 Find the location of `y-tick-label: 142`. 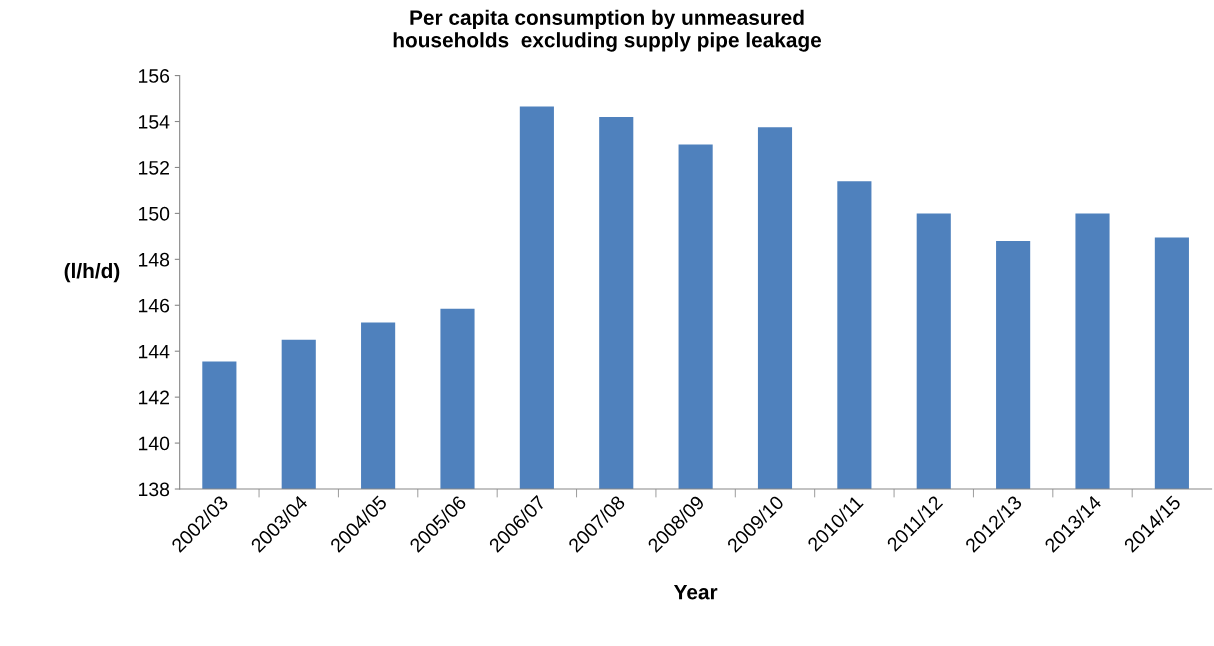

y-tick-label: 142 is located at coordinates (153, 397).